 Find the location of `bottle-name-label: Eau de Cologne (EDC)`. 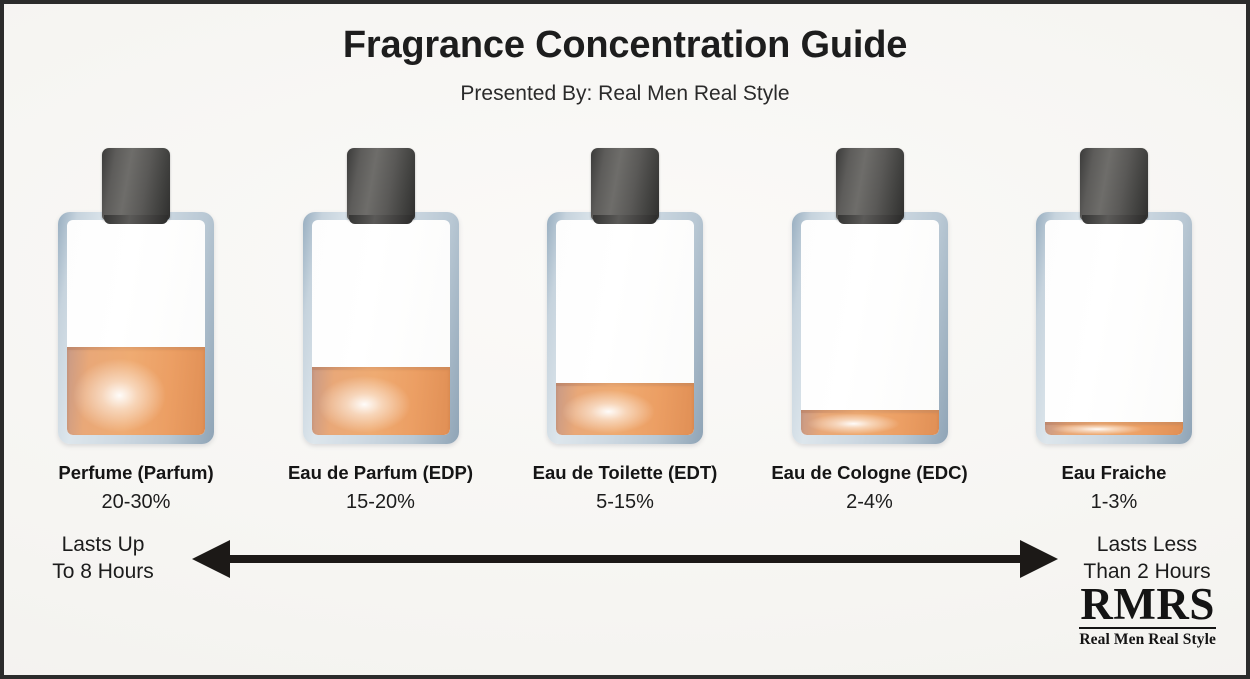

bottle-name-label: Eau de Cologne (EDC) is located at coordinates (869, 472).